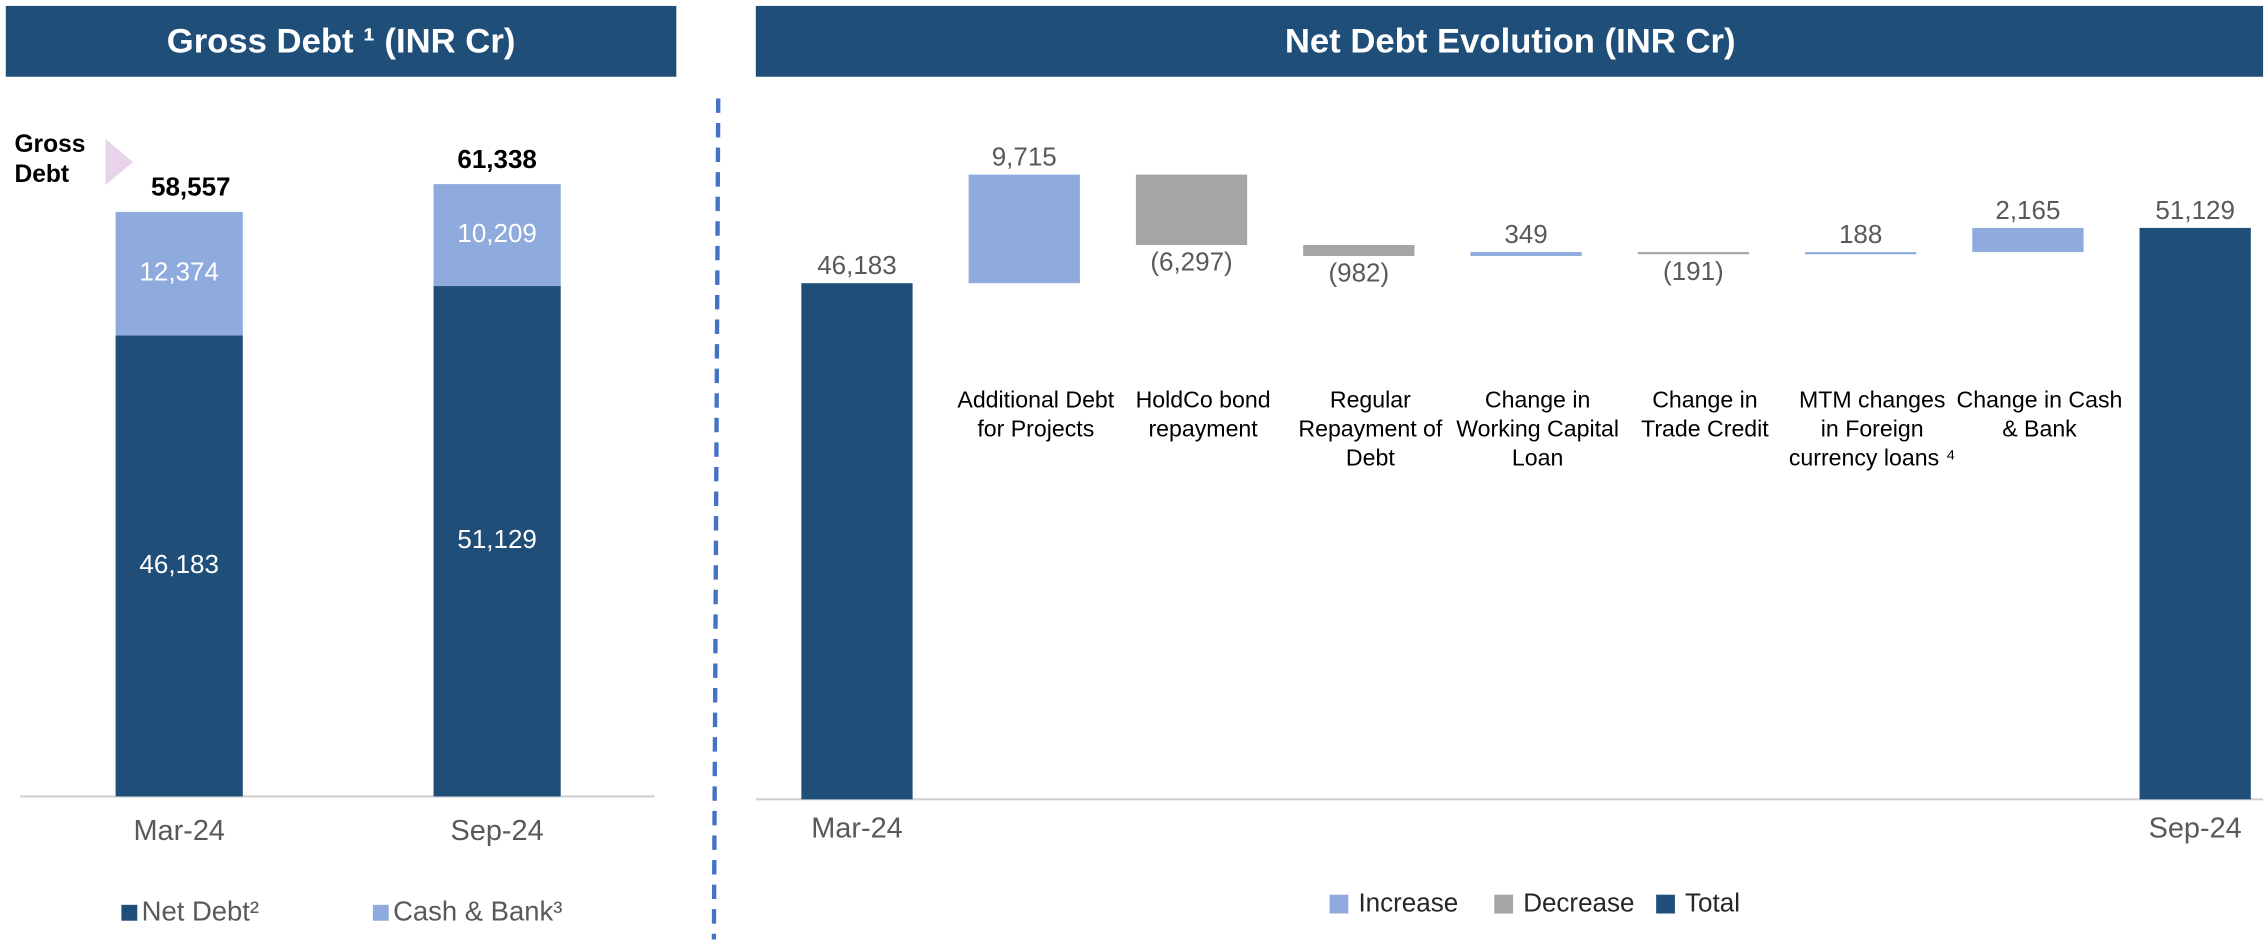  I want to click on value-label: 9,715, so click(1024, 157).